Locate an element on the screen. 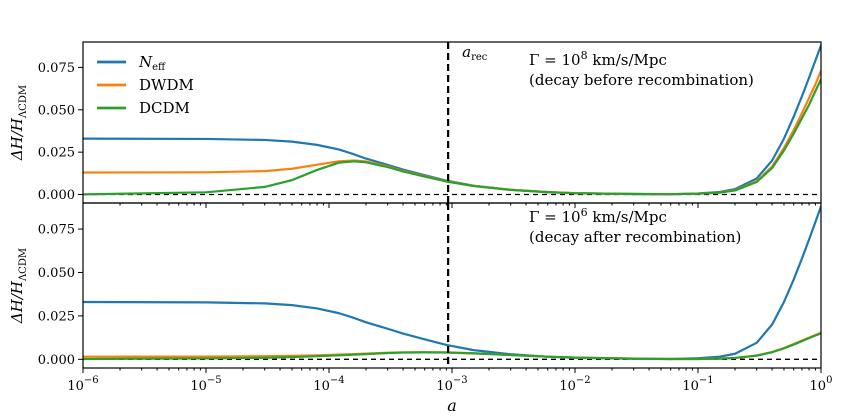  annotation-gamma: Γ = 108 km/s/Mpc is located at coordinates (598, 59).